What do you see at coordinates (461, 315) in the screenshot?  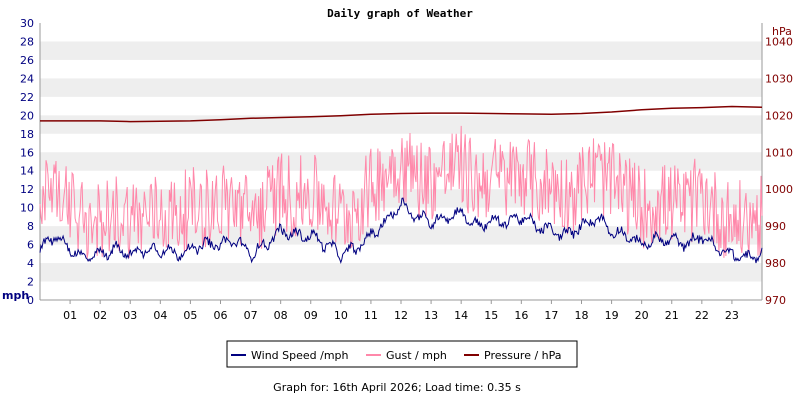 I see `x-tick-label: 14` at bounding box center [461, 315].